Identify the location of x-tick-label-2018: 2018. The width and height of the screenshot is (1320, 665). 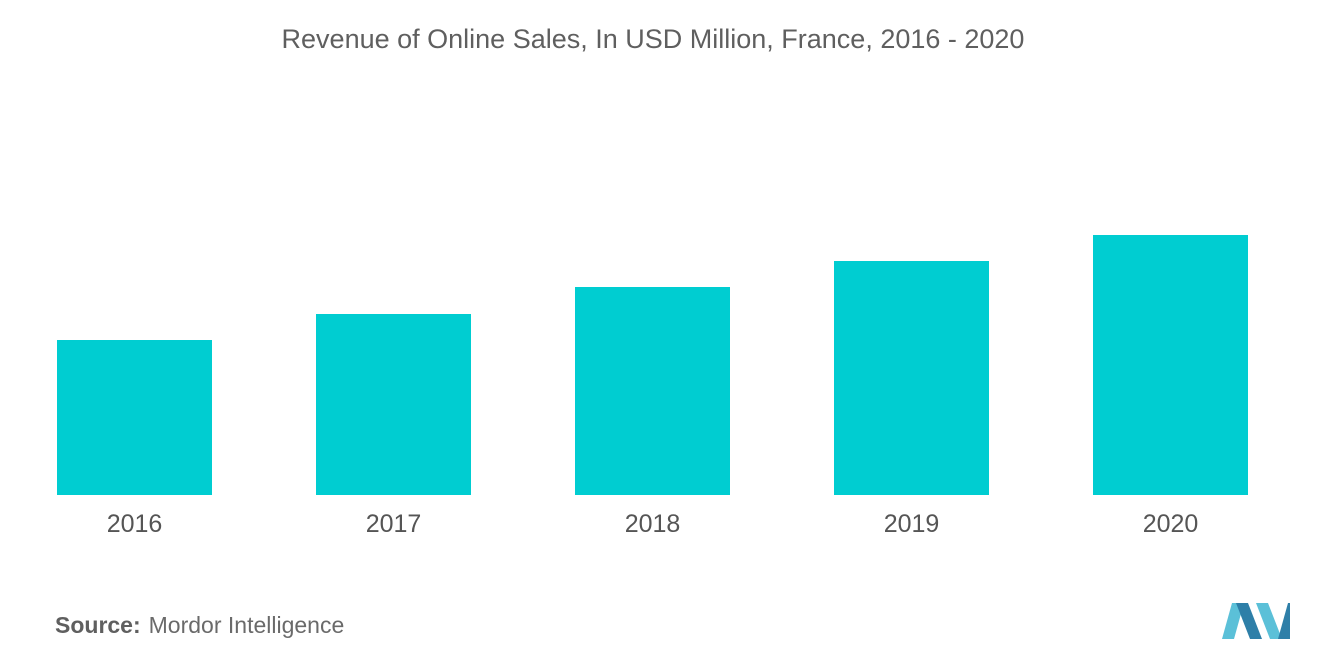
(653, 524).